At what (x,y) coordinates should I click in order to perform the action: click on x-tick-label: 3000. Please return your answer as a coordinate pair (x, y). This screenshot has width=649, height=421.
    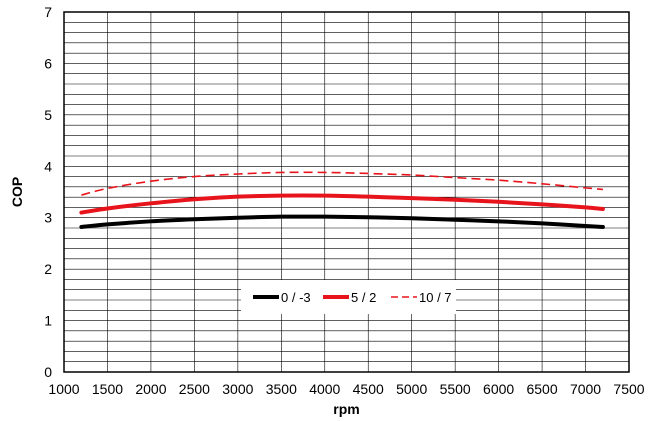
    Looking at the image, I should click on (237, 389).